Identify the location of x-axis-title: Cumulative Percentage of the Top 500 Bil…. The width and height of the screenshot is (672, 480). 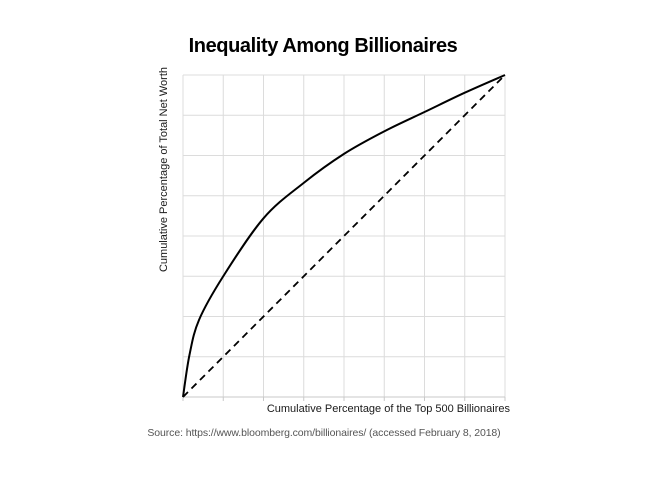
(388, 409).